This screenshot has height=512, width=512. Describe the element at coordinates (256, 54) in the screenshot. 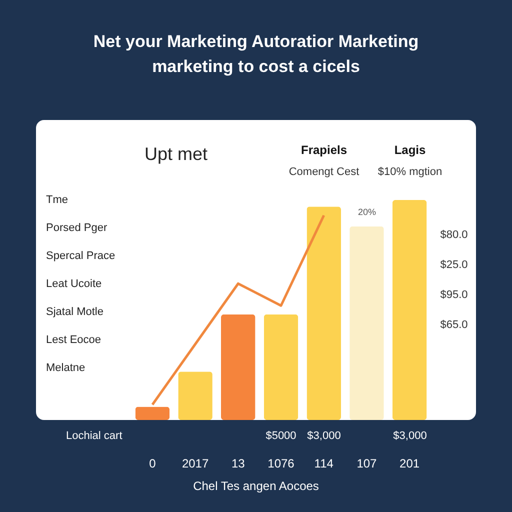

I see `chart-title: Net your Marketing Autoratior Marketing marketing to cost a cicels` at that location.